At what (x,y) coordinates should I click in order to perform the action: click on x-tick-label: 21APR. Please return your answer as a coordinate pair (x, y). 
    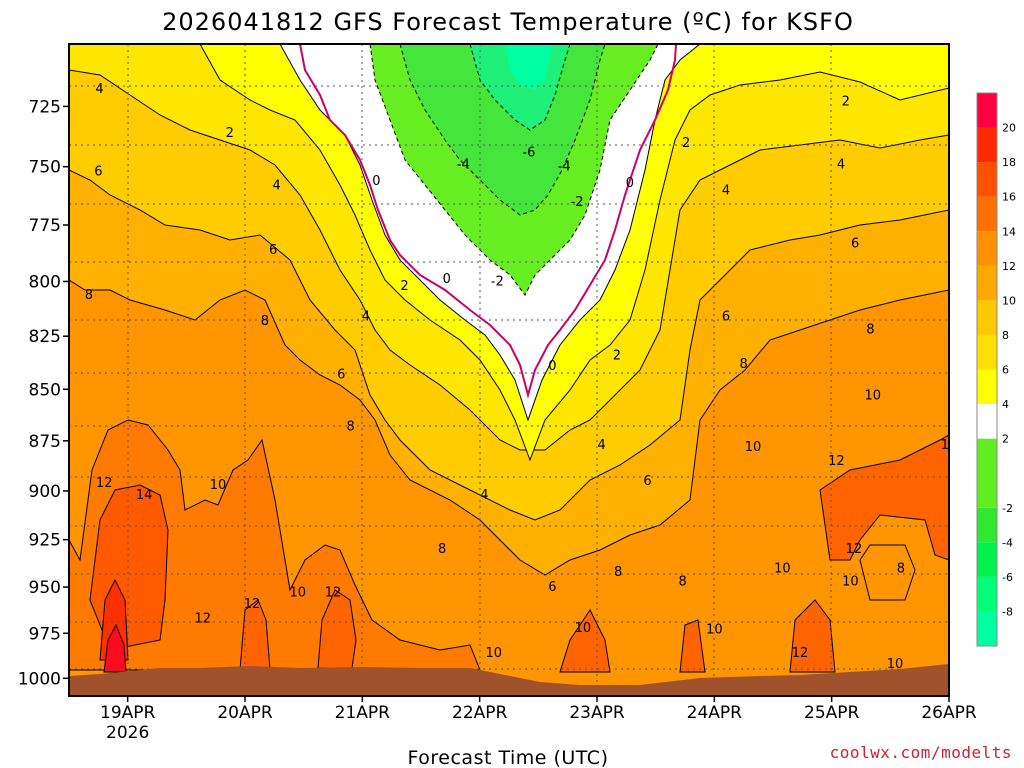
    Looking at the image, I should click on (363, 713).